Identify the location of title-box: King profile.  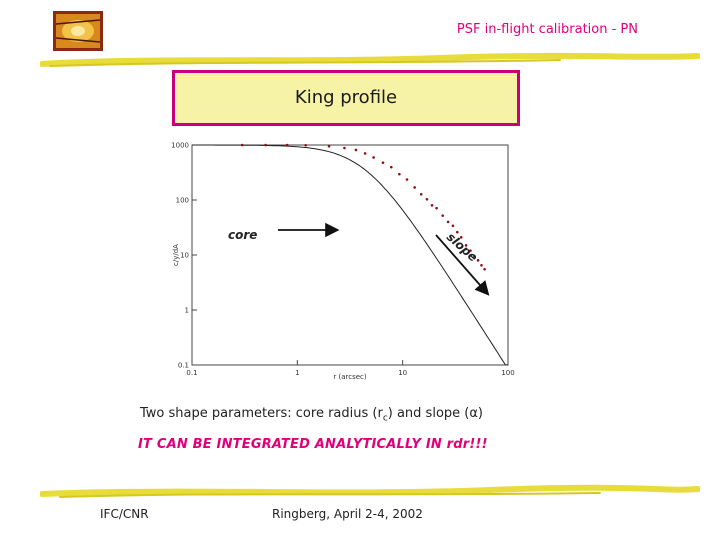
(346, 98).